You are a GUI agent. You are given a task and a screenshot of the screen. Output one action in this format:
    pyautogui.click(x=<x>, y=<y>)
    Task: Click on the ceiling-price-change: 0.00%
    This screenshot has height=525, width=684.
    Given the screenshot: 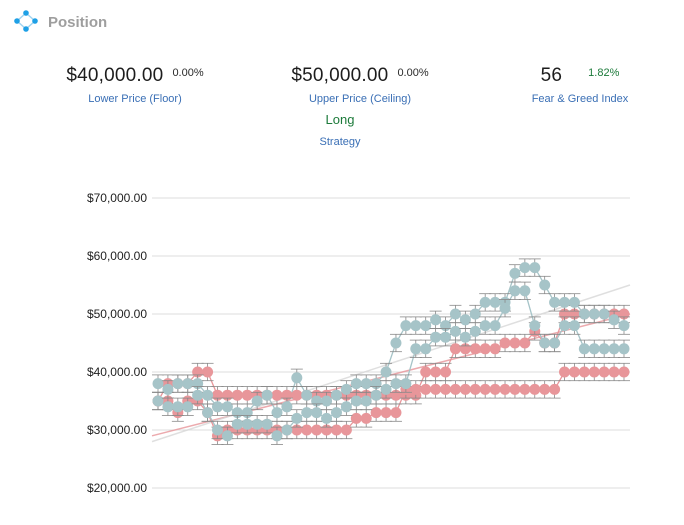 What is the action you would take?
    pyautogui.click(x=413, y=73)
    